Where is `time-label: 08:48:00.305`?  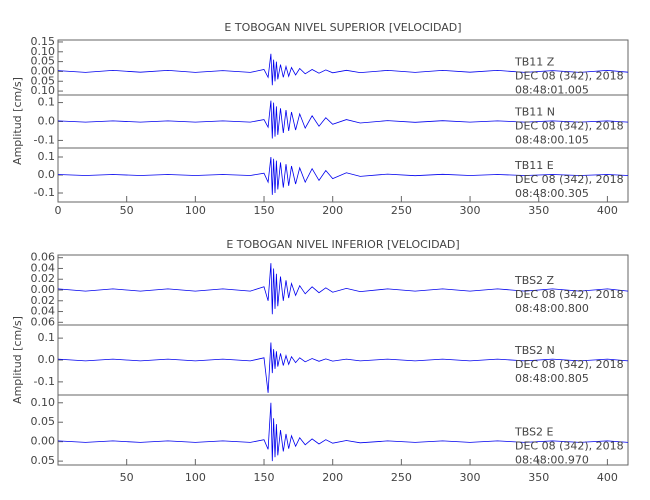
time-label: 08:48:00.305 is located at coordinates (552, 193).